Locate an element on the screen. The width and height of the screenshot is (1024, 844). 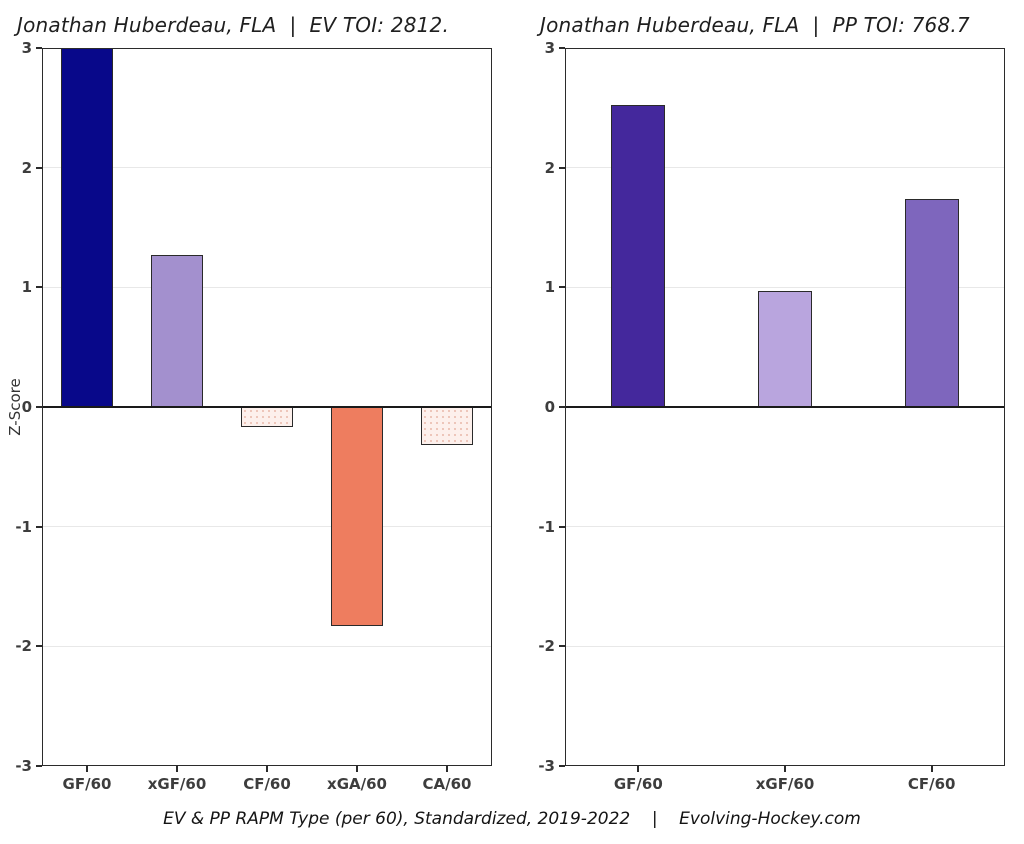
ev-chart-title: Jonathan Huberdeau, FLA | EV TOI: 2812. is located at coordinates (233, 25).